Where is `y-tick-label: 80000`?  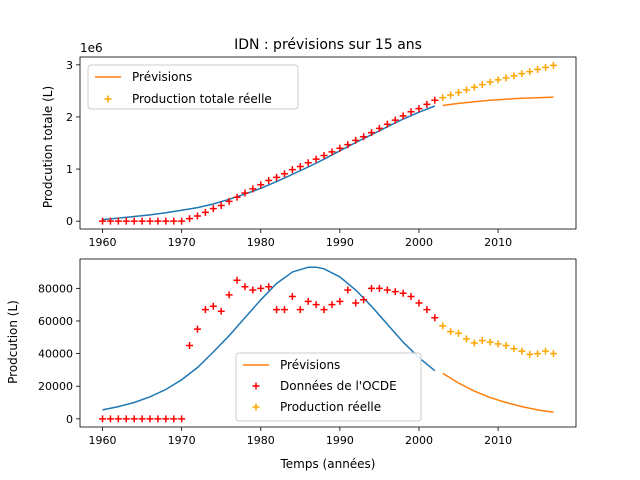
y-tick-label: 80000 is located at coordinates (55, 288).